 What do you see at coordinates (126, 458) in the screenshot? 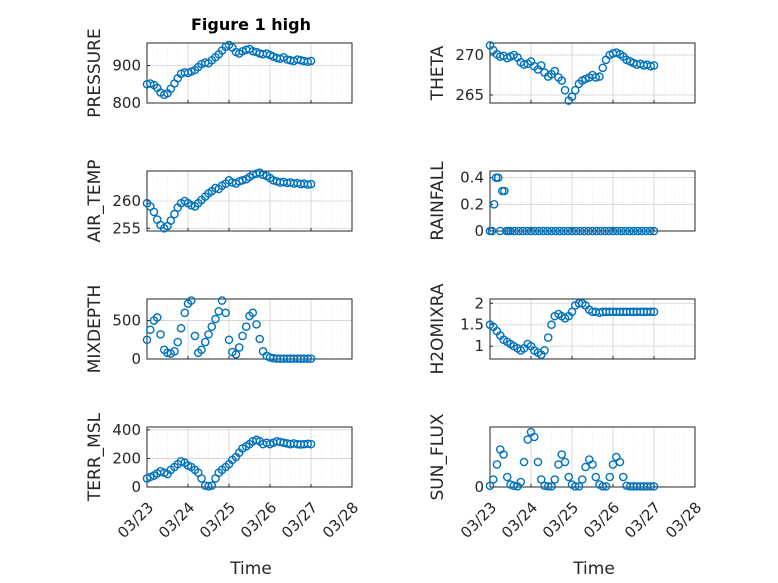
I see `y-tick-label: 200` at bounding box center [126, 458].